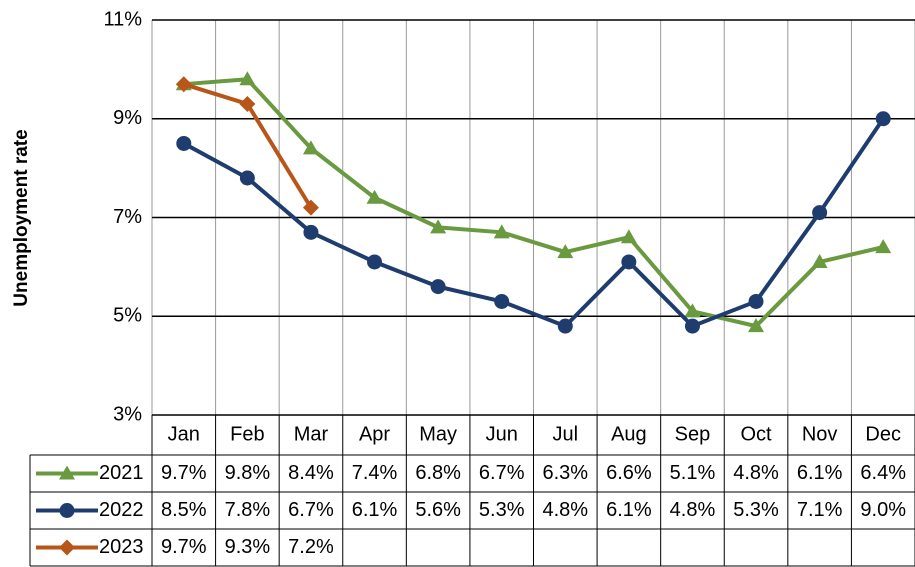  I want to click on table-value: 5.1%, so click(693, 473).